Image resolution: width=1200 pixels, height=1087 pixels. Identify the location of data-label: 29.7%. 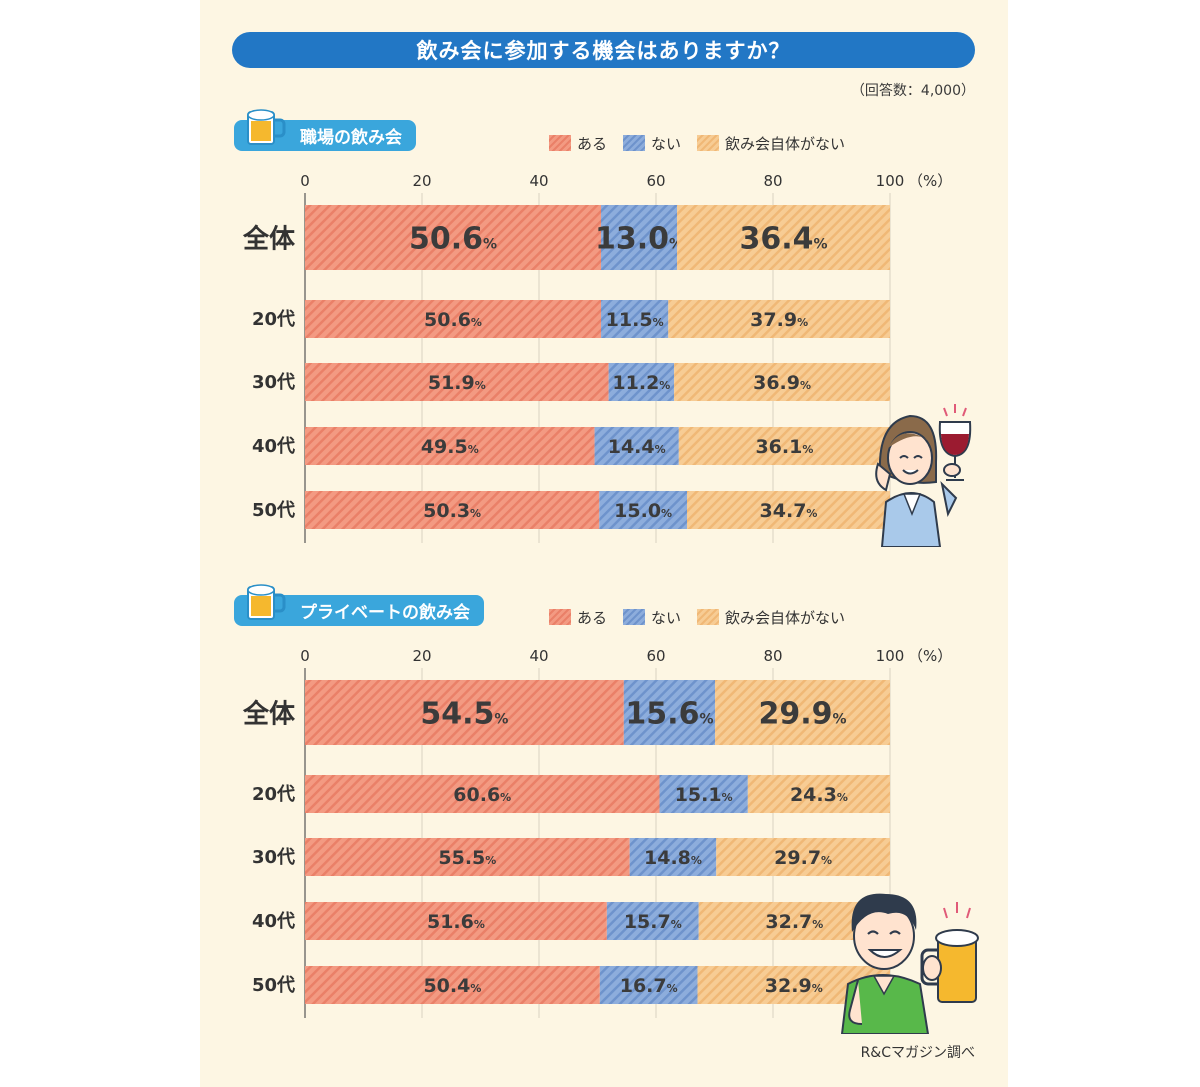
(803, 858).